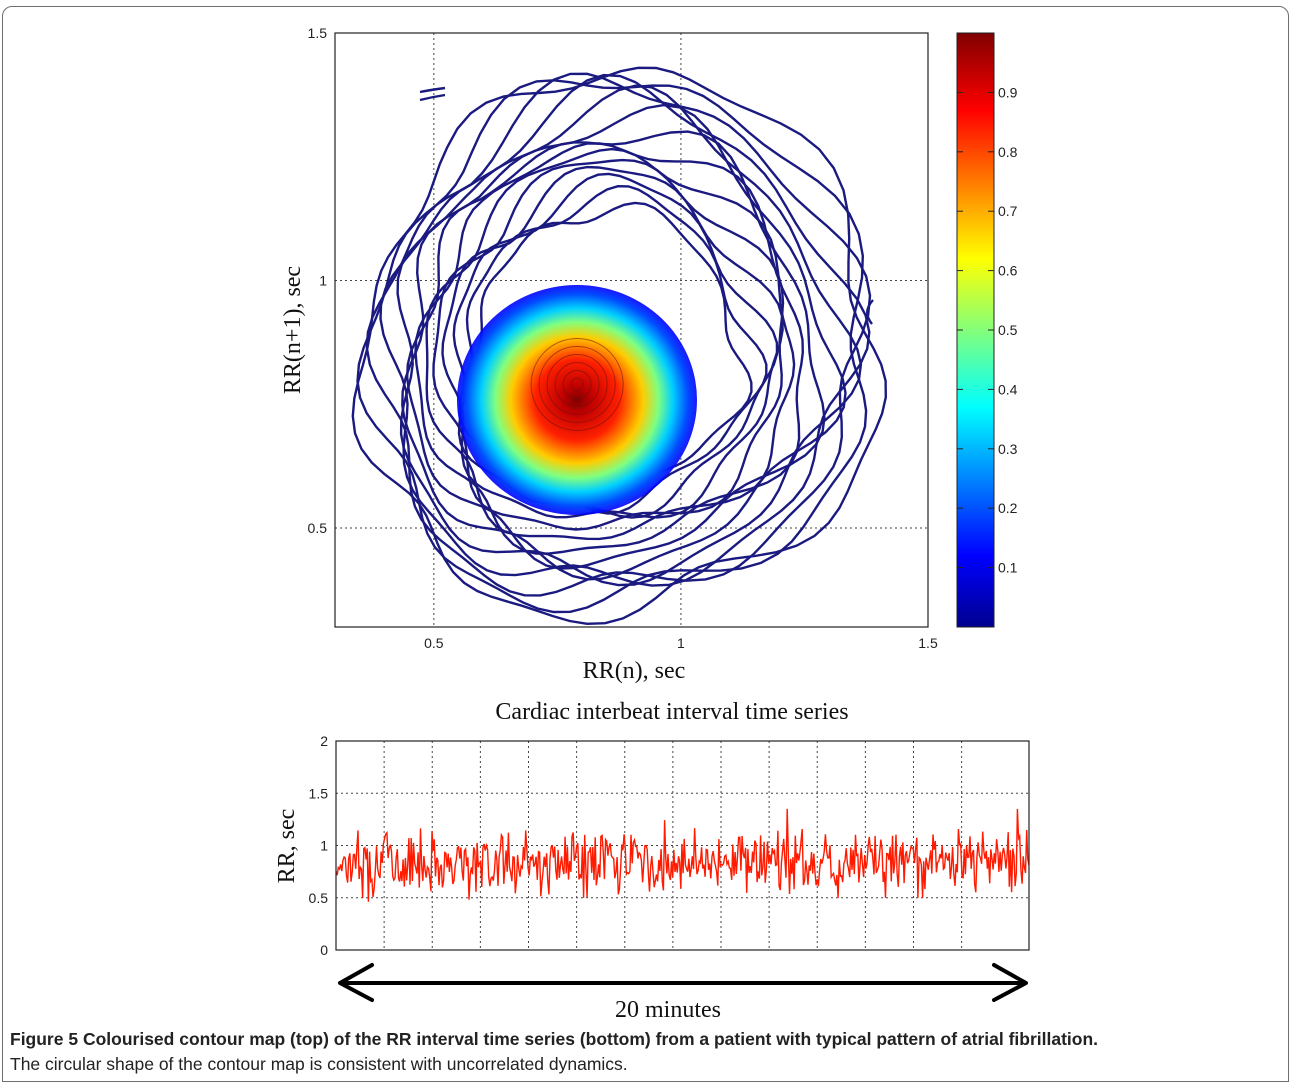 This screenshot has width=1293, height=1086. Describe the element at coordinates (975, 330) in the screenshot. I see `colorbar` at that location.